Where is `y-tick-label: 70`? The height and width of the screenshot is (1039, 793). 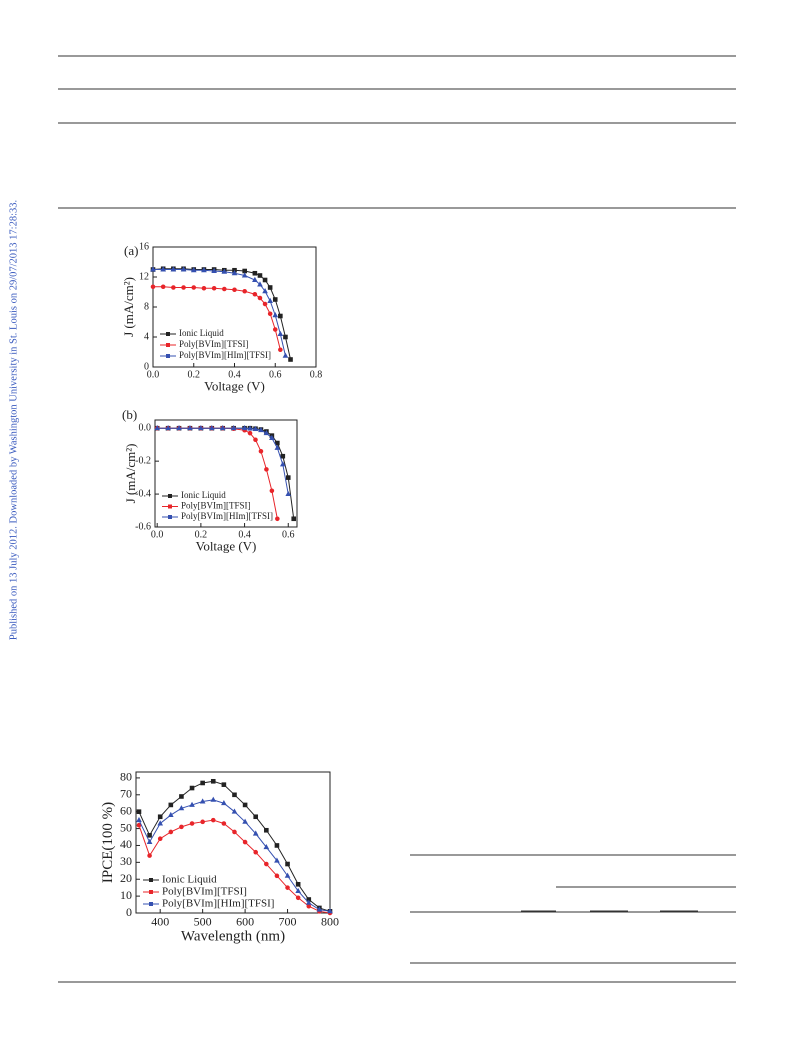
y-tick-label: 70 is located at coordinates (126, 794).